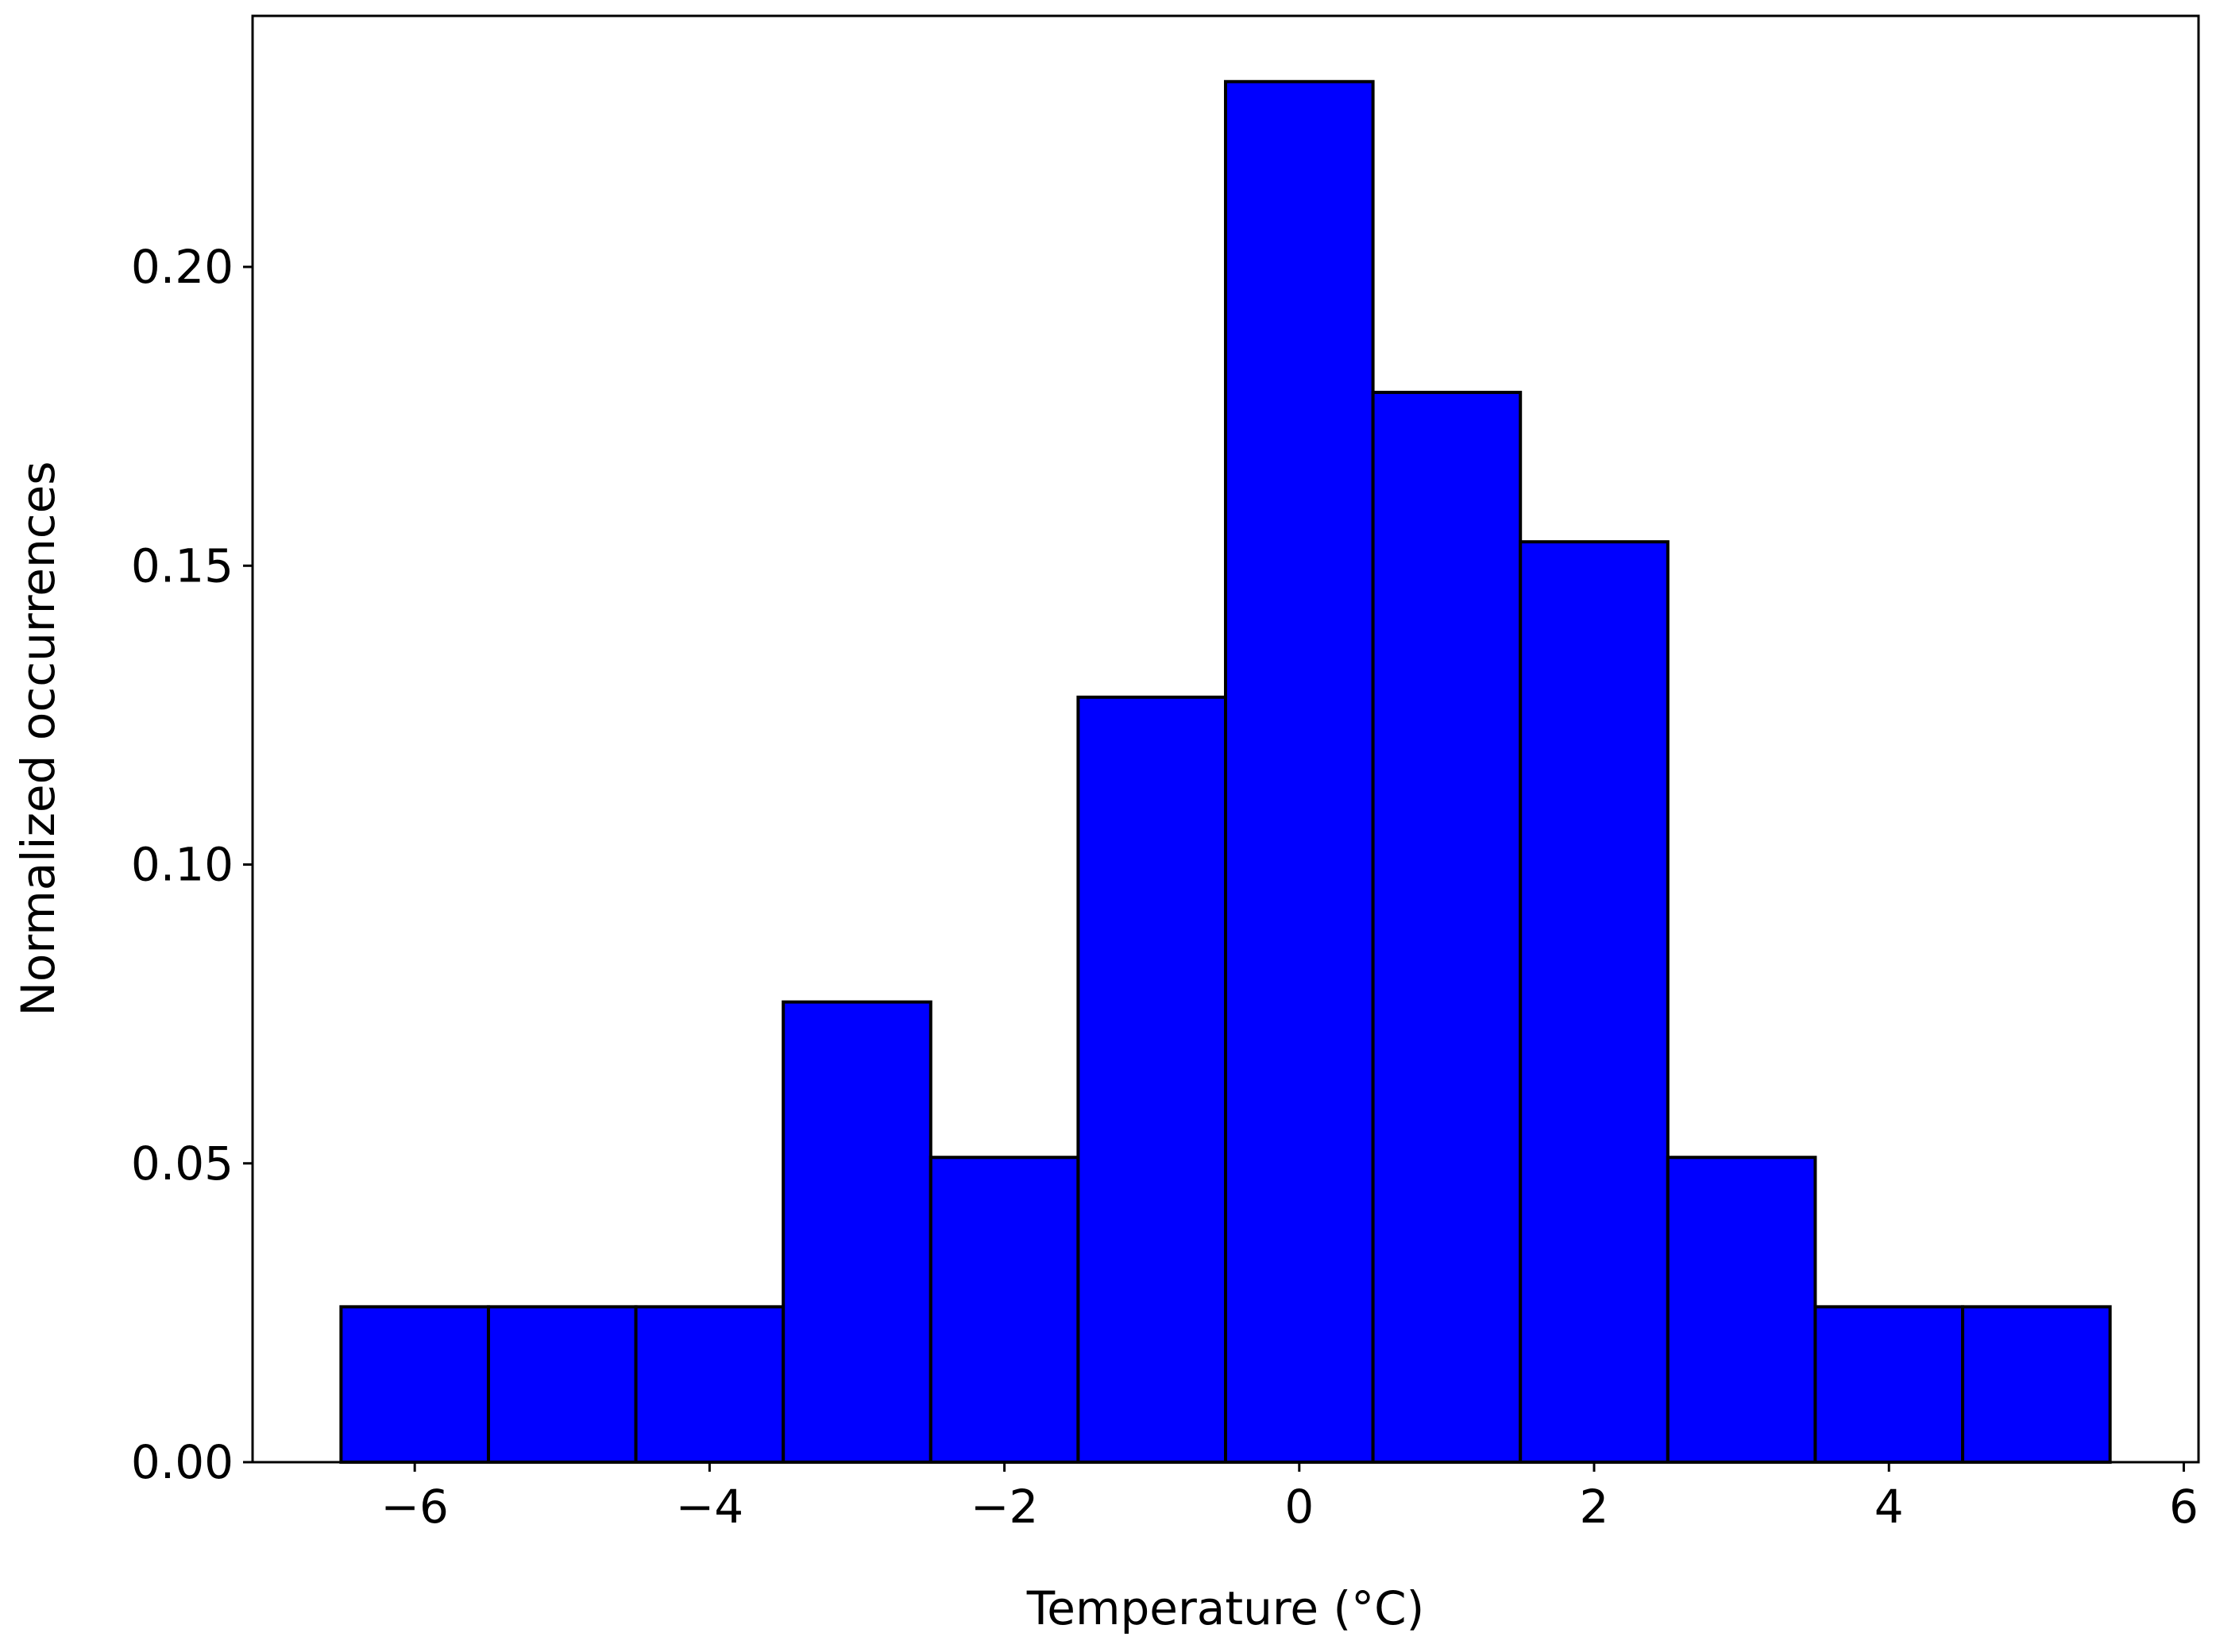  I want to click on y-tick-label: 0.10, so click(182, 865).